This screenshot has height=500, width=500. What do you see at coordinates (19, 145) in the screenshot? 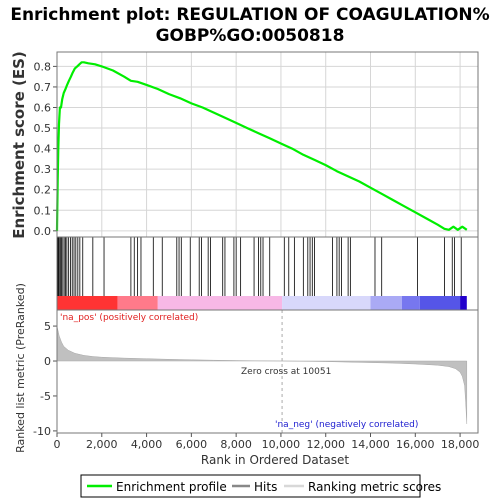
I see `es-axis-label: Enrichment score (ES)` at bounding box center [19, 145].